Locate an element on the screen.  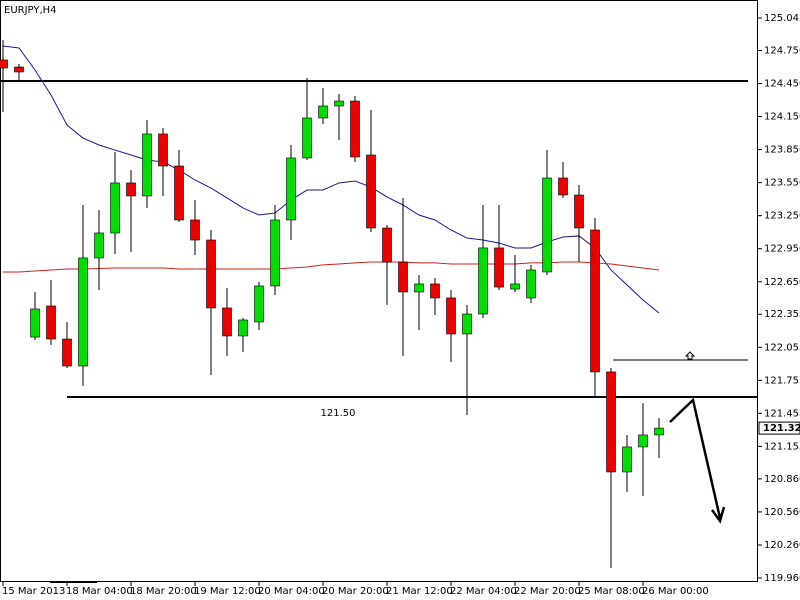
y-tick-label: 123.250 is located at coordinates (782, 216).